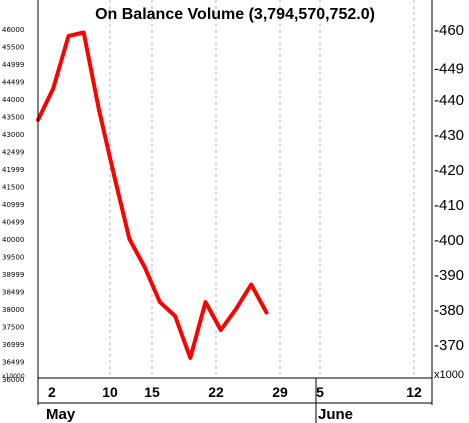 The width and height of the screenshot is (469, 423). I want to click on left-tick-label: 36000, so click(13, 380).